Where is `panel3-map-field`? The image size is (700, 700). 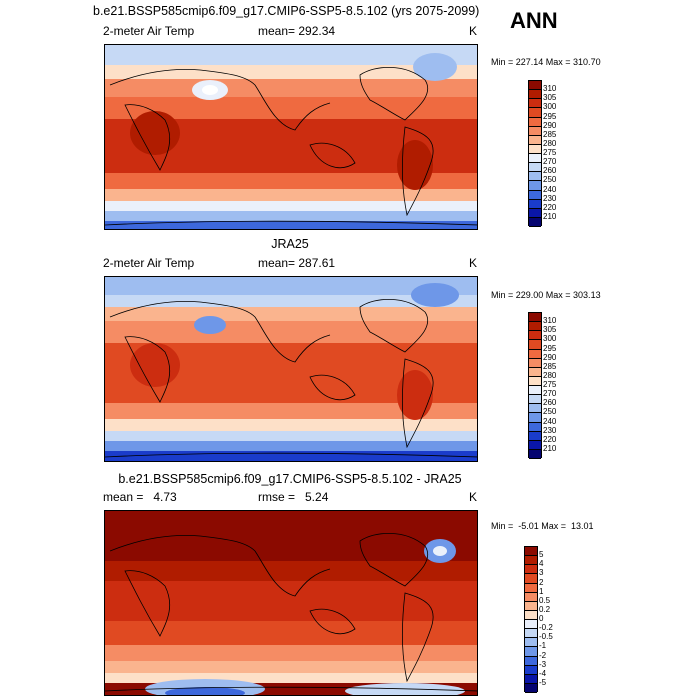
panel3-map-field is located at coordinates (291, 603).